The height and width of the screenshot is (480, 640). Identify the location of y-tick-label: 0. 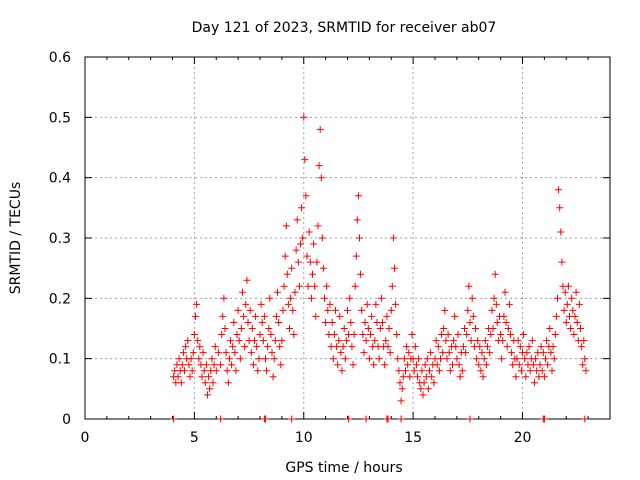
(66, 420).